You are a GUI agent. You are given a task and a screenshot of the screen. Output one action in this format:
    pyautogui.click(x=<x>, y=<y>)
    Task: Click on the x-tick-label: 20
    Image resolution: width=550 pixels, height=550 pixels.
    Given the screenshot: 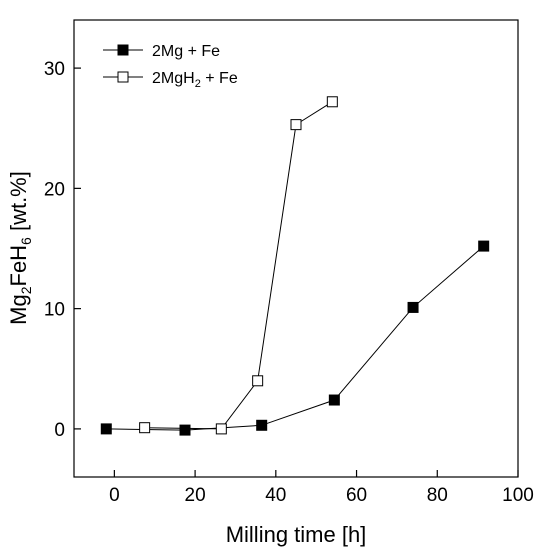 What is the action you would take?
    pyautogui.click(x=195, y=495)
    